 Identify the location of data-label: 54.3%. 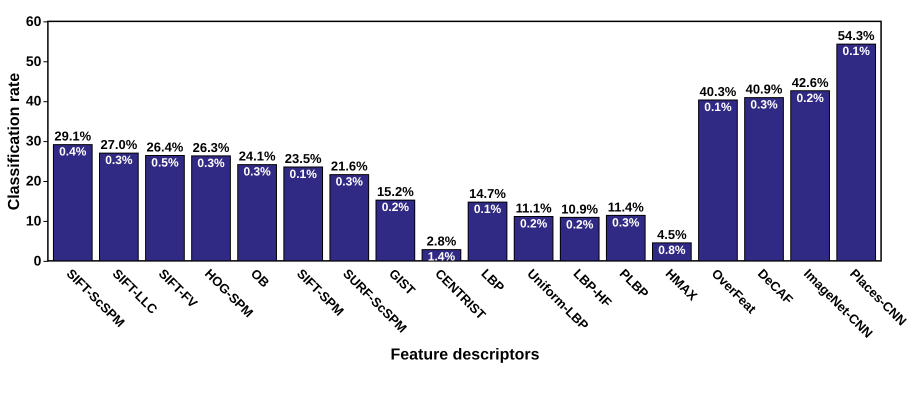
(857, 36).